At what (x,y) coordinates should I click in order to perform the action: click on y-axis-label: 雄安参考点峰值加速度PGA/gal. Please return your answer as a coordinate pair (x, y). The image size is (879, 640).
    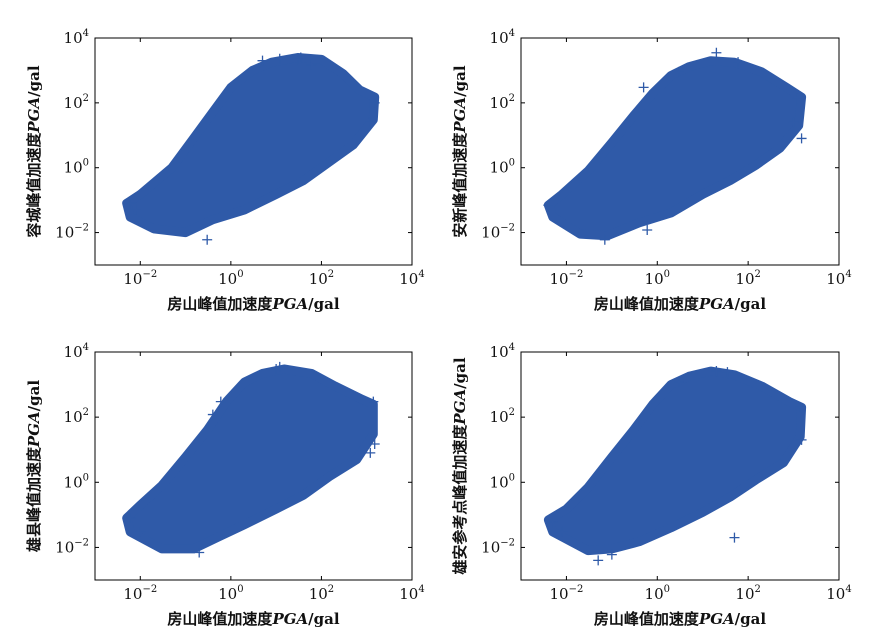
    Looking at the image, I should click on (460, 466).